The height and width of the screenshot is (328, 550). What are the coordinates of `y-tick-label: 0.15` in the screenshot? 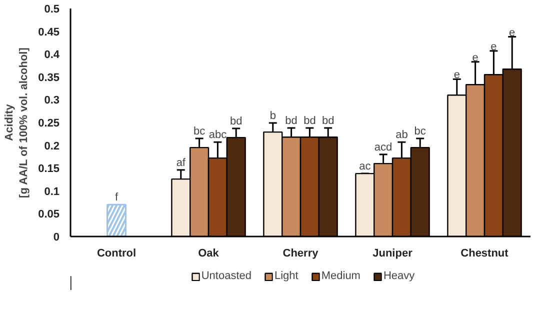 It's located at (49, 169).